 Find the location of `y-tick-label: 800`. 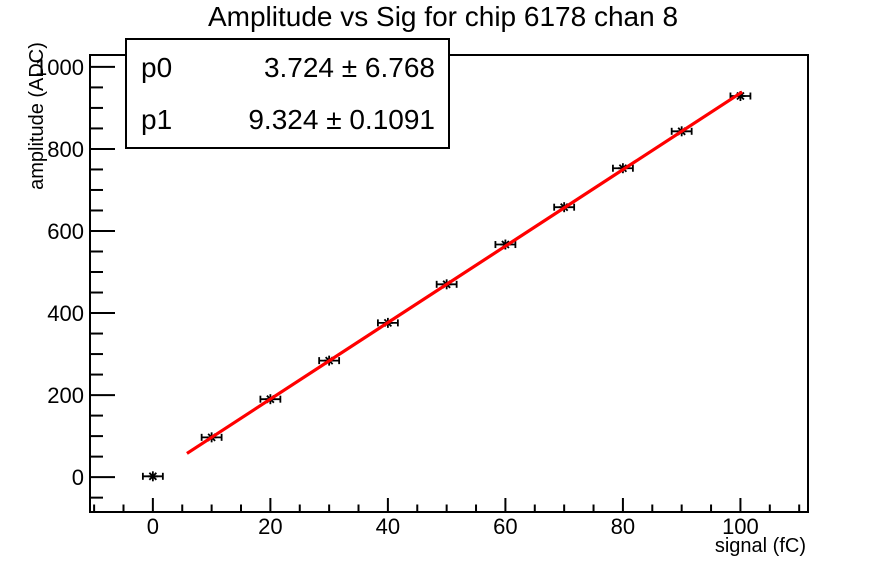

y-tick-label: 800 is located at coordinates (65, 149).